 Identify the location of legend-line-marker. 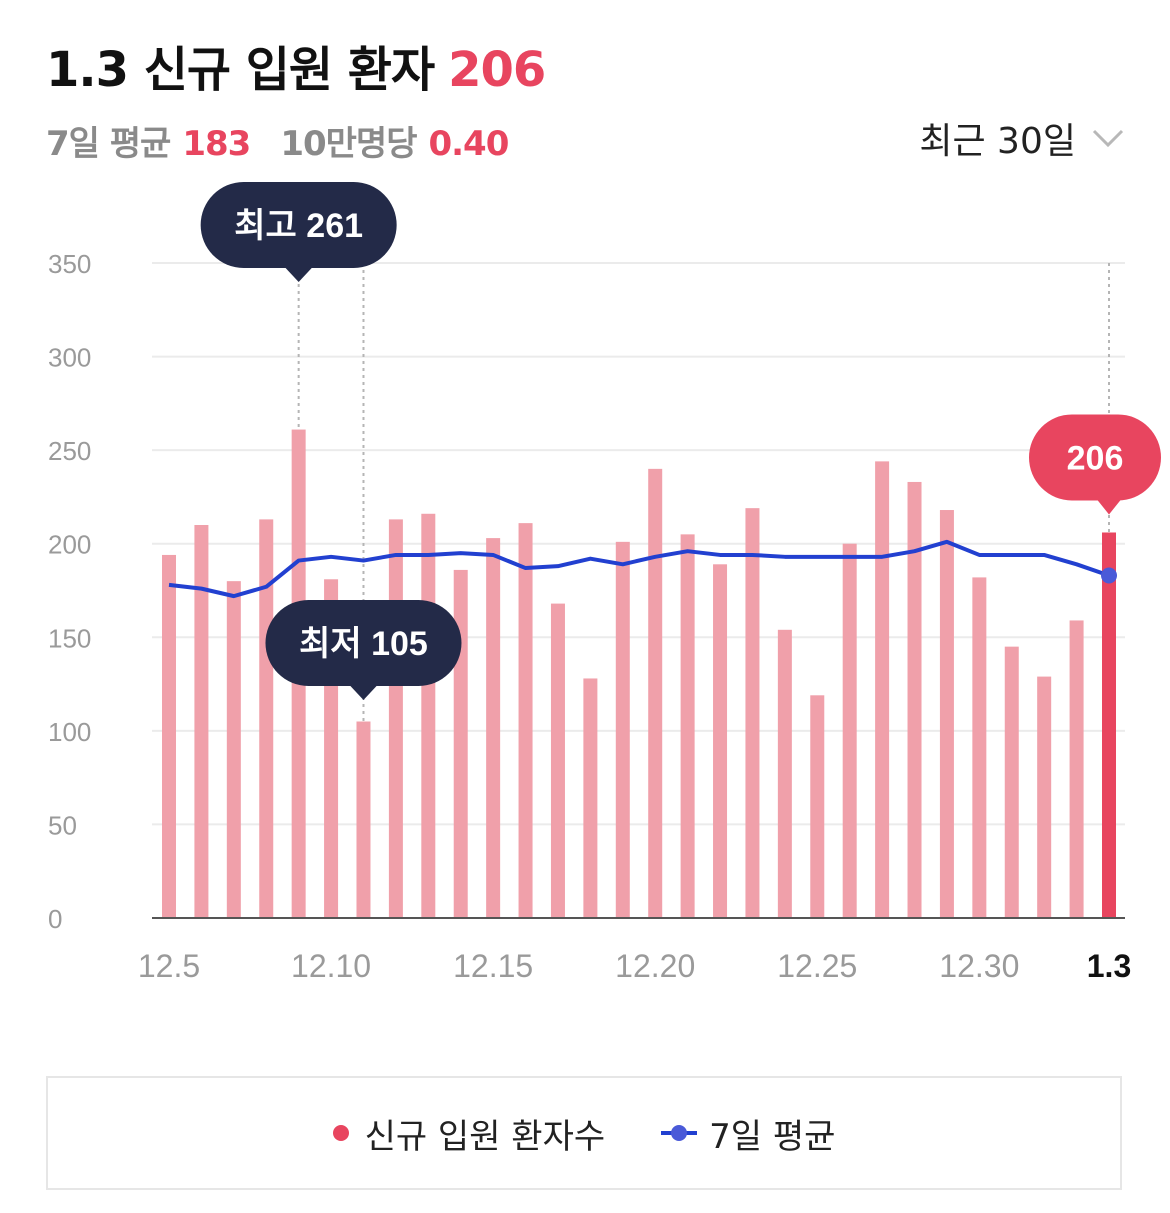
(679, 1133).